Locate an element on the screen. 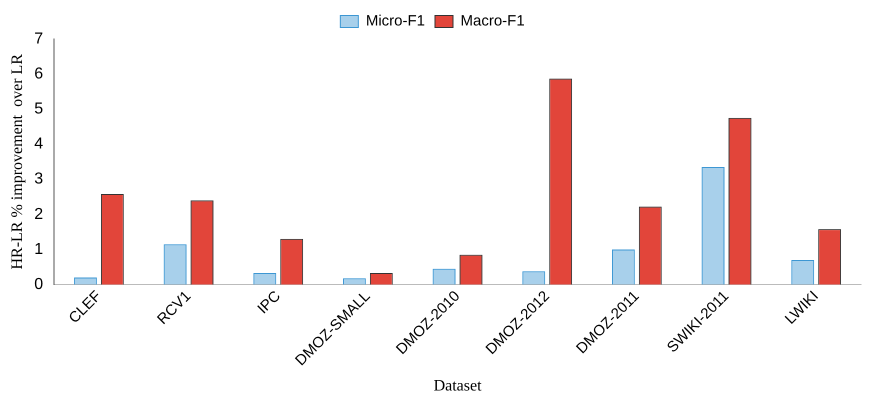 The width and height of the screenshot is (881, 404). x-axis-title: Dataset is located at coordinates (458, 386).